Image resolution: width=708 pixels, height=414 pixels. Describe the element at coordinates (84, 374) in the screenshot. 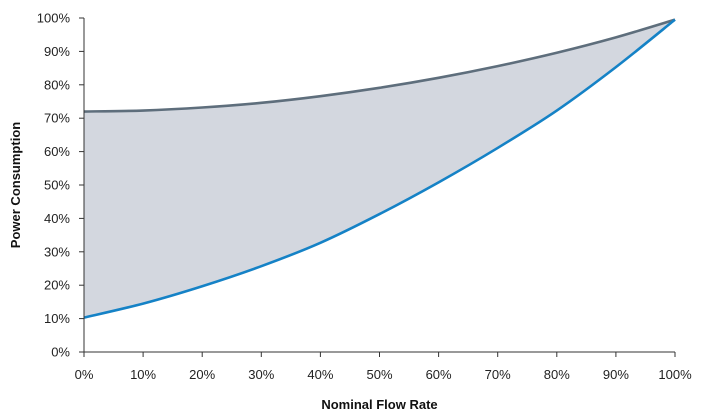

I see `x-tick-label: 0%` at that location.